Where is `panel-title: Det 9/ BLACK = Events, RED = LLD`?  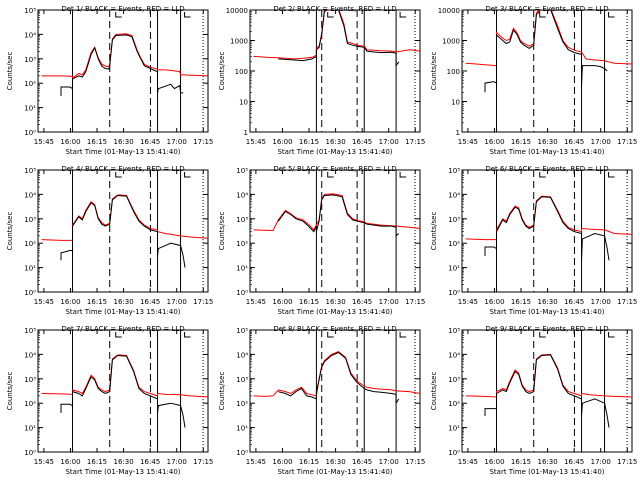 panel-title: Det 9/ BLACK = Events, RED = LLD is located at coordinates (546, 329).